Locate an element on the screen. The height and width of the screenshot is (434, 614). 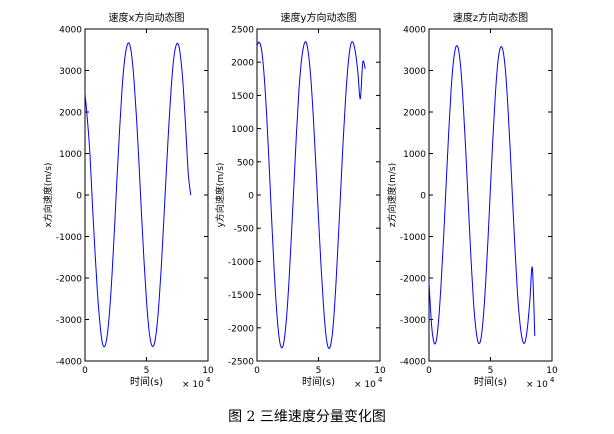
chart-title: 速度y方向动态图 is located at coordinates (319, 17).